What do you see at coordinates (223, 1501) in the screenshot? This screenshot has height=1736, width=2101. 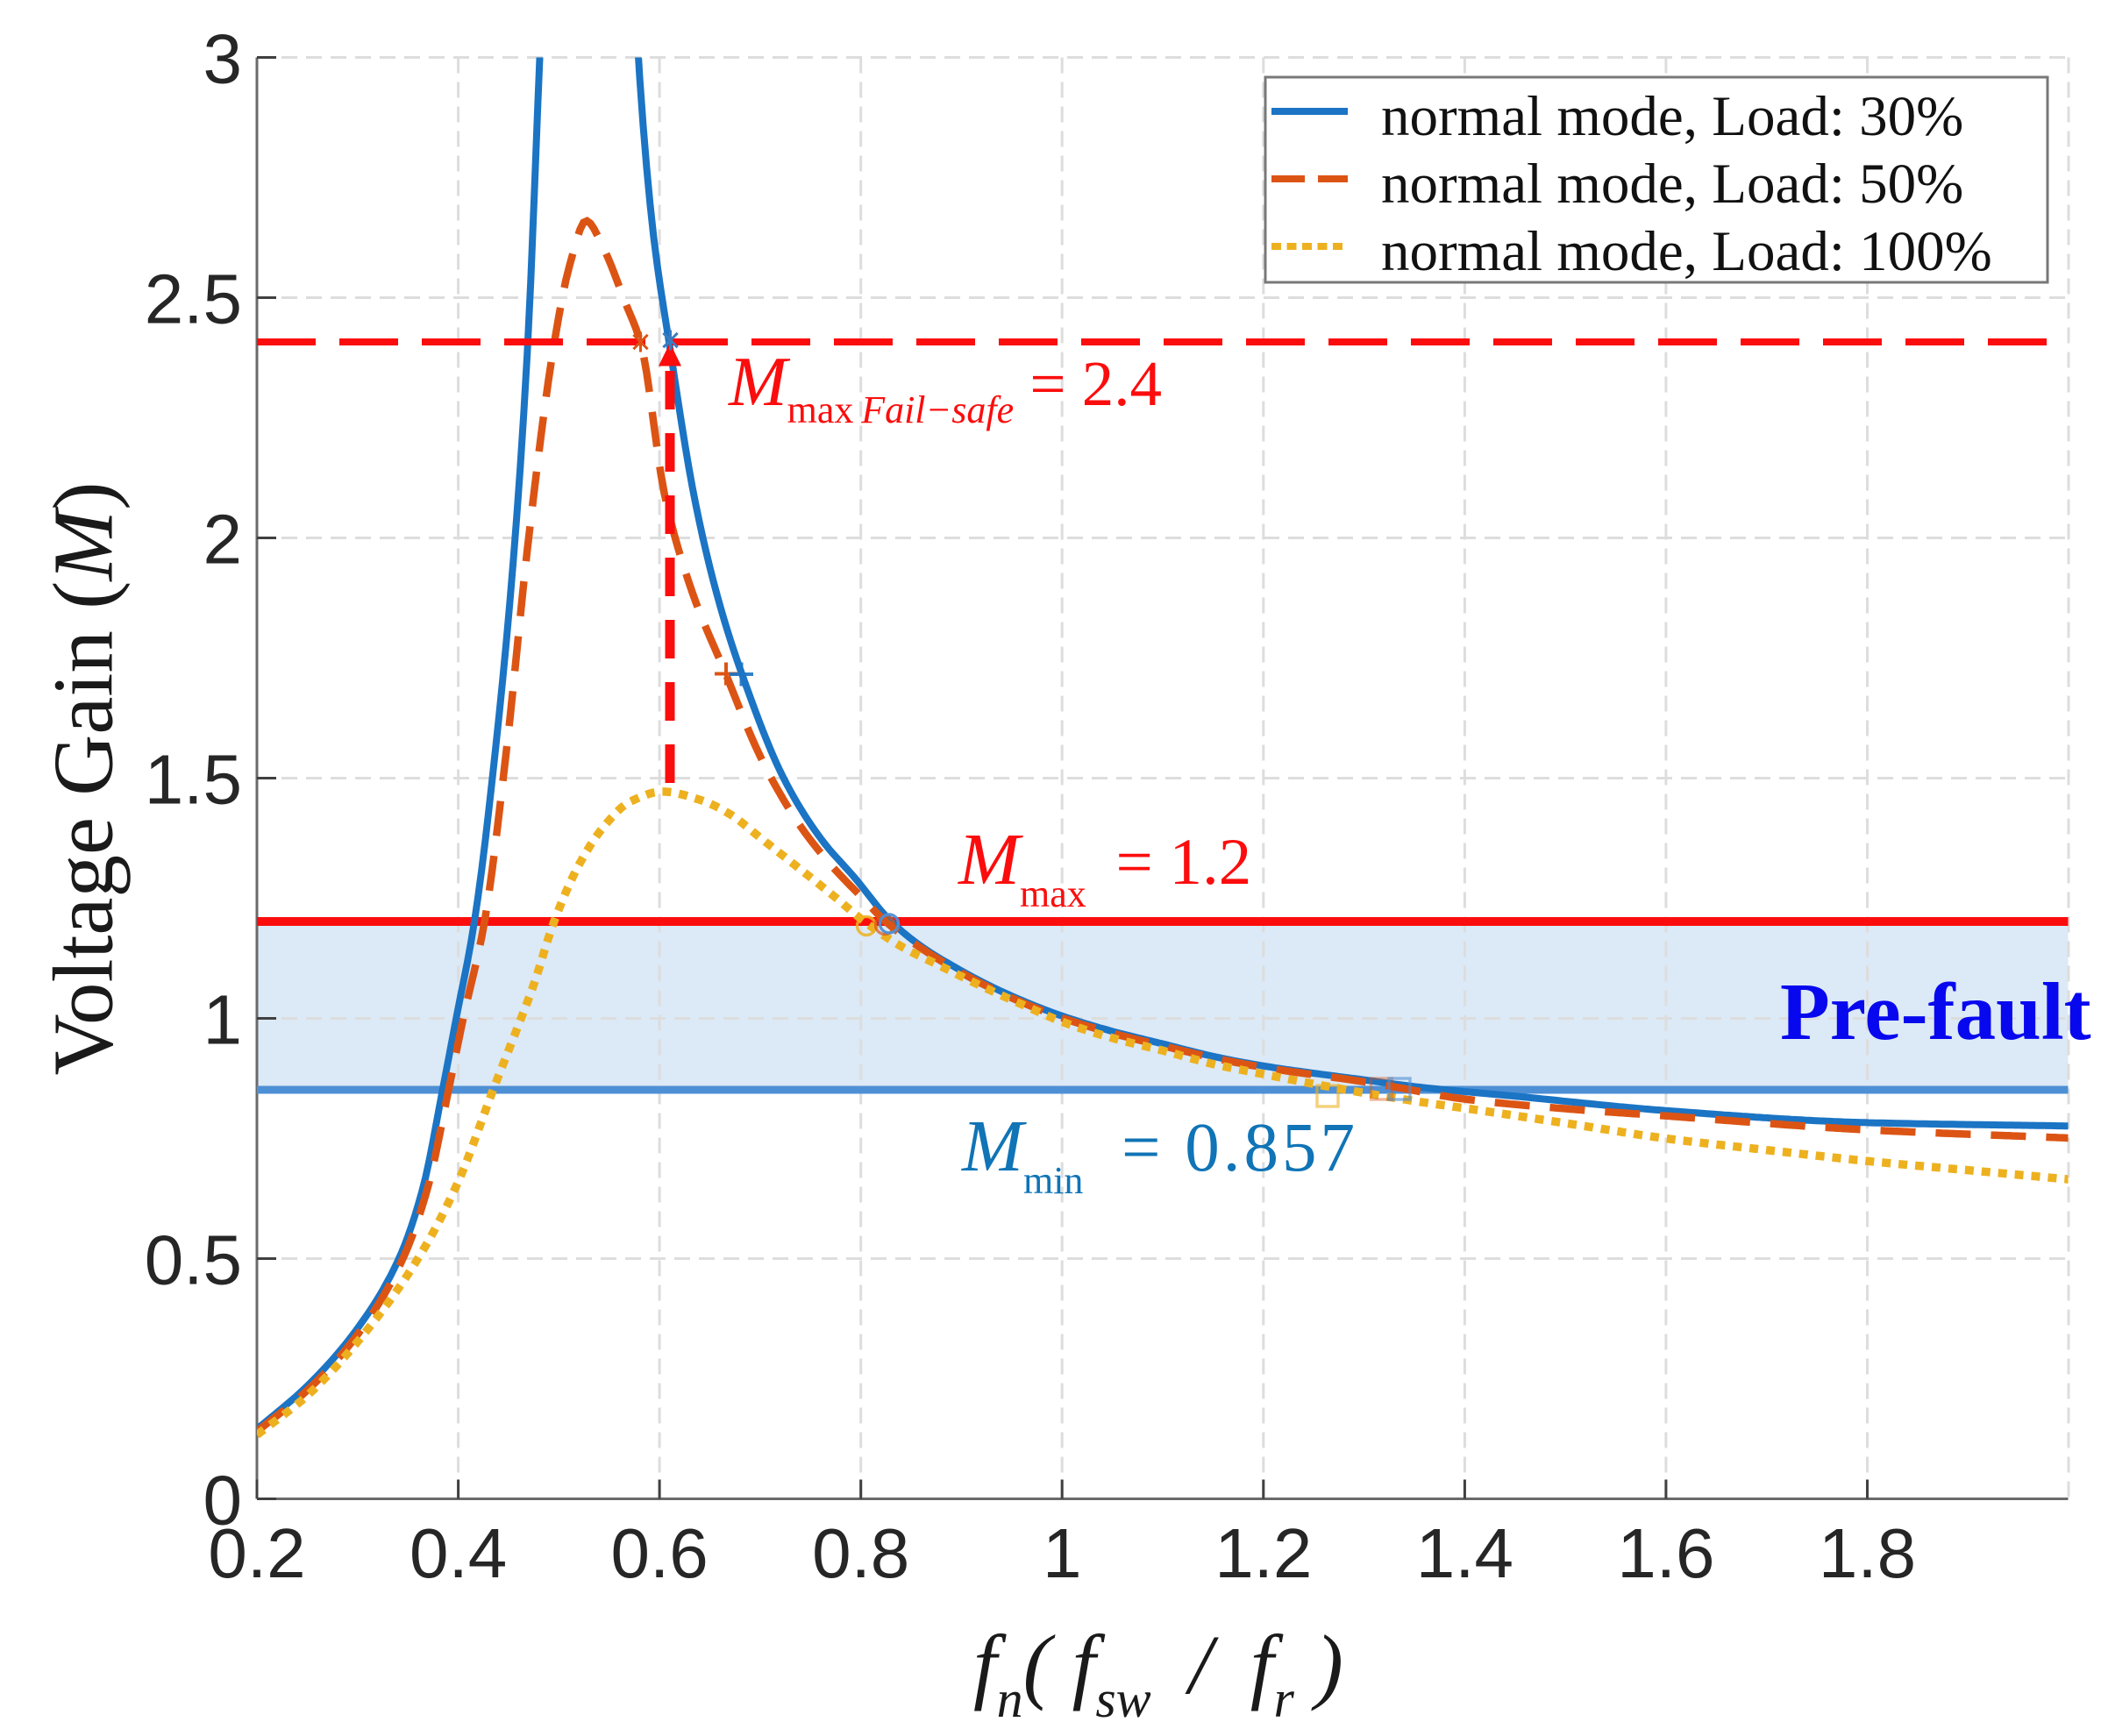 I see `svg-text: 0` at bounding box center [223, 1501].